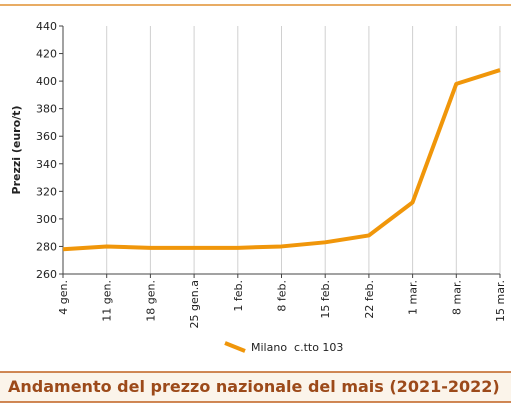 This screenshot has width=511, height=406. What do you see at coordinates (238, 296) in the screenshot?
I see `x-tick-label: 1 feb.` at bounding box center [238, 296].